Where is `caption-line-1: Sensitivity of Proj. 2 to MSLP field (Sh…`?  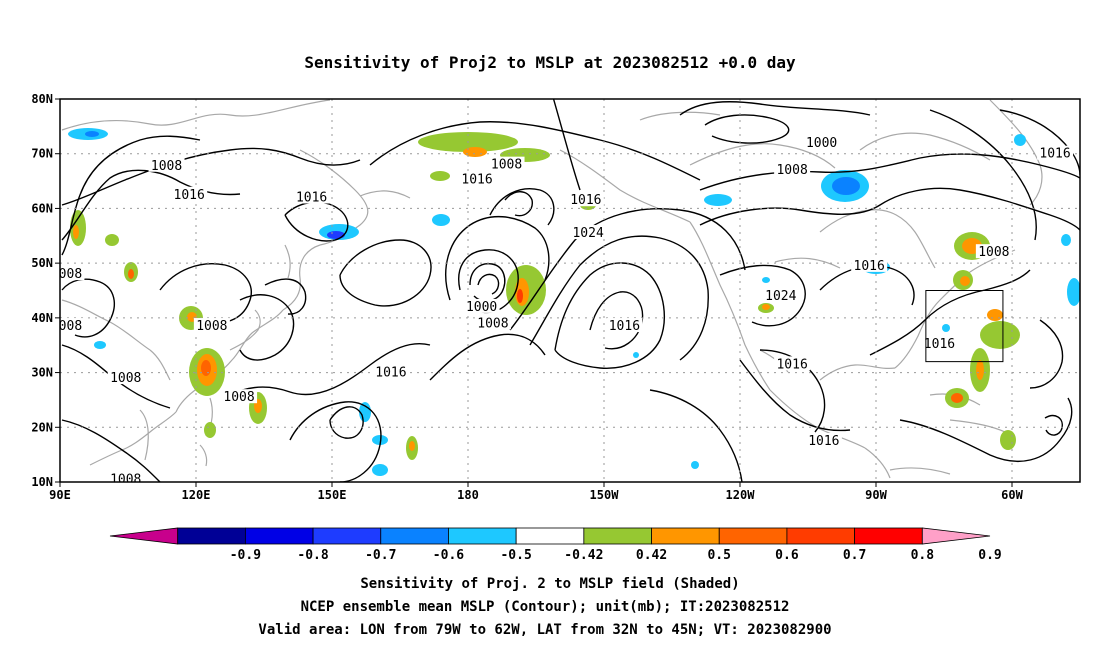
caption-line-1: Sensitivity of Proj. 2 to MSLP field (Sh… is located at coordinates (549, 584).